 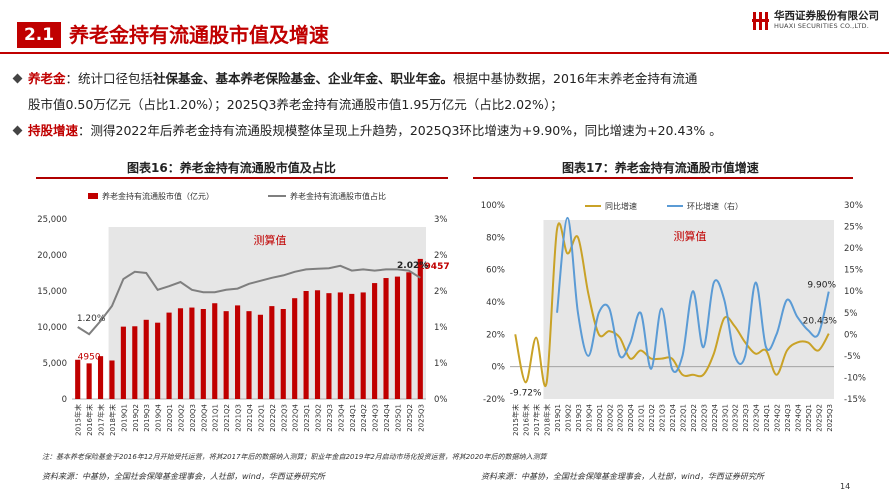 What do you see at coordinates (53, 130) in the screenshot?
I see `bullet-2-label: 持股增速` at bounding box center [53, 130].